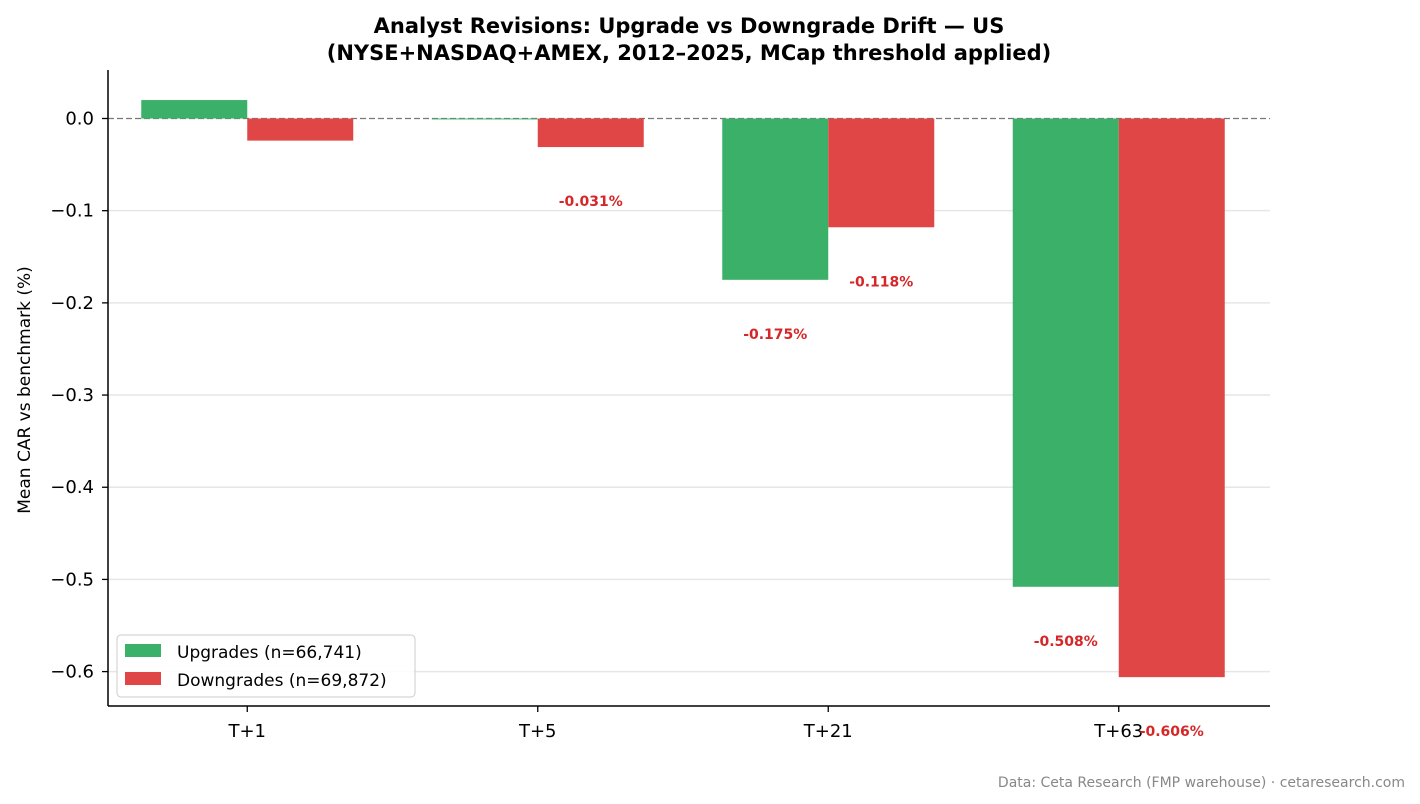 The width and height of the screenshot is (1420, 804). Describe the element at coordinates (1118, 731) in the screenshot. I see `x-tick-label: T+63` at that location.